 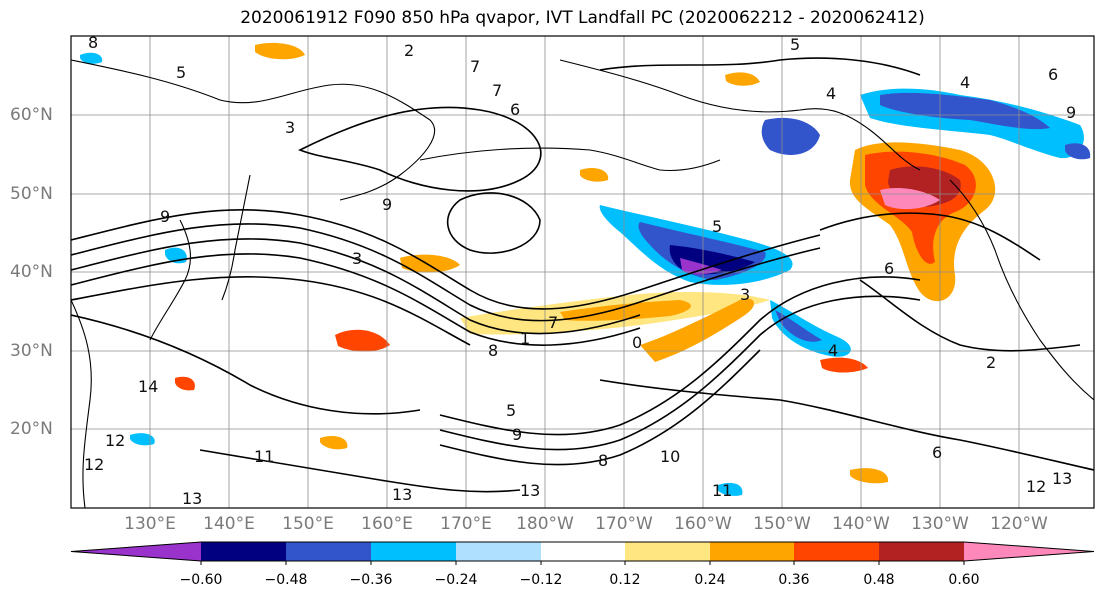 What do you see at coordinates (701, 266) in the screenshot?
I see `anomaly-negative-purple` at bounding box center [701, 266].